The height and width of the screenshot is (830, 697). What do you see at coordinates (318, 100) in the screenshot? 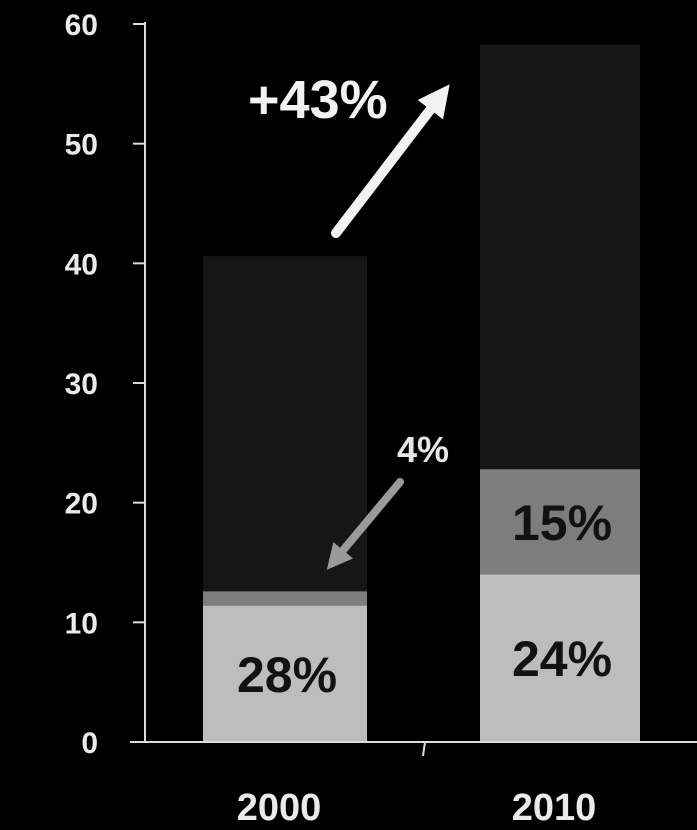
I see `growth-annotation-label: +43%` at bounding box center [318, 100].